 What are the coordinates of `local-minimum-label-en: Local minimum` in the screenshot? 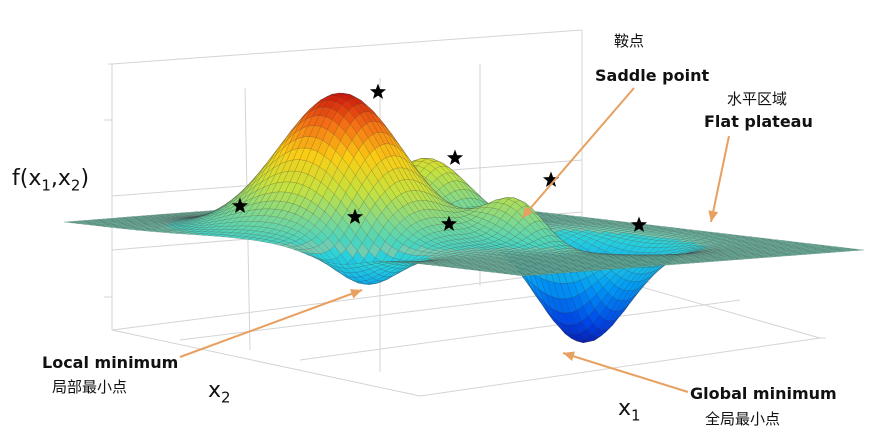 It's located at (110, 362).